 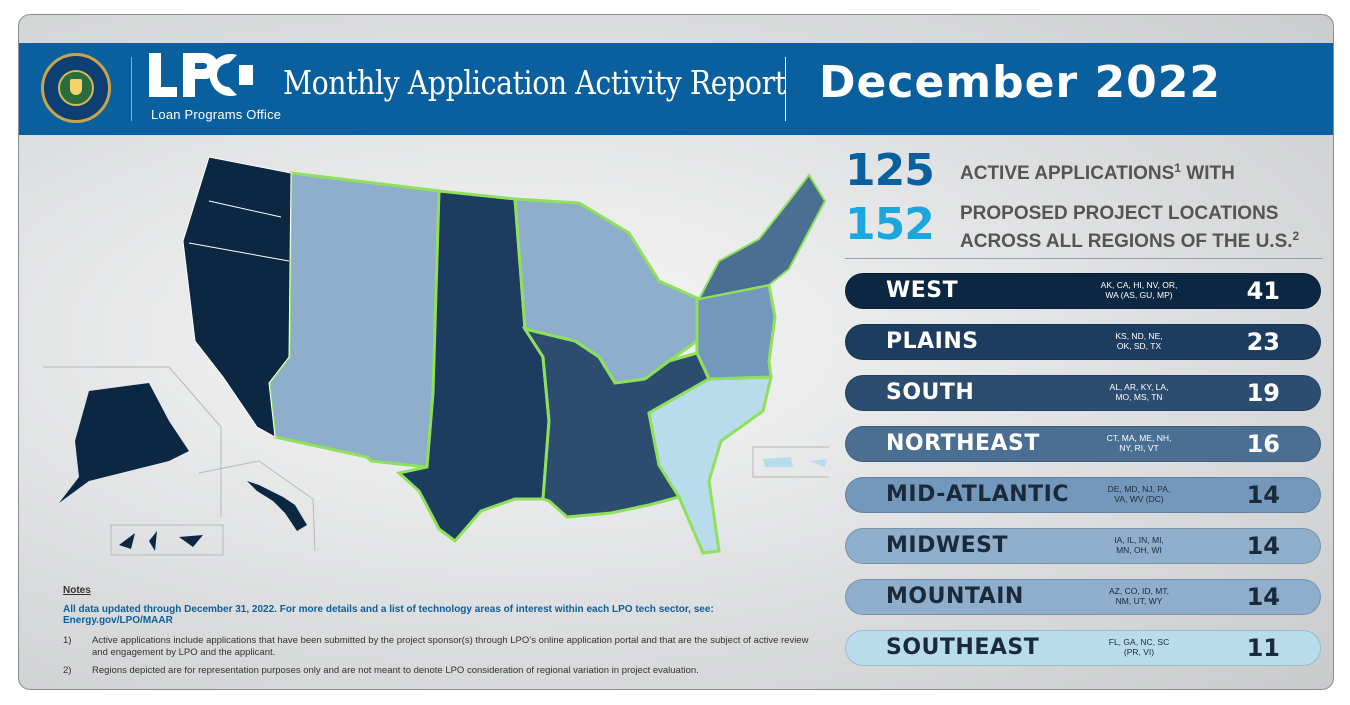 What do you see at coordinates (932, 341) in the screenshot?
I see `region-name: PLAINS` at bounding box center [932, 341].